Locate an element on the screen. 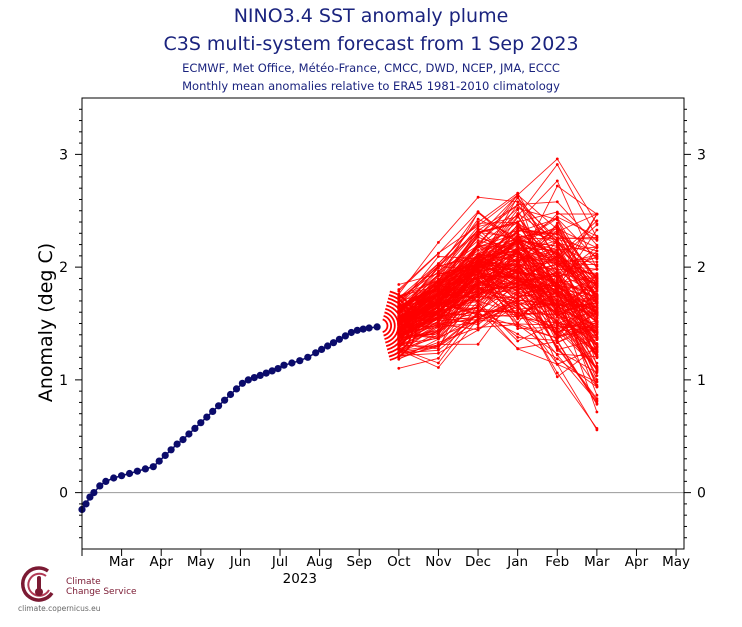 Image resolution: width=742 pixels, height=627 pixels. chart-title: NINO3.4 SST anomaly plume is located at coordinates (371, 16).